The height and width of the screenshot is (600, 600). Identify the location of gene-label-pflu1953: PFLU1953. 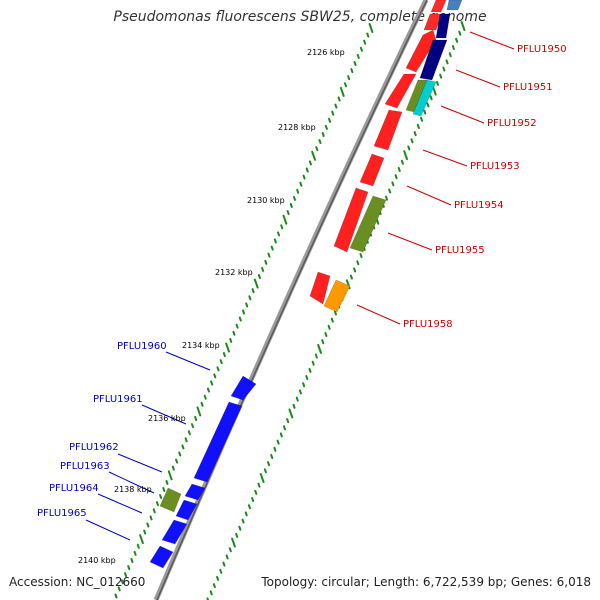
(495, 166).